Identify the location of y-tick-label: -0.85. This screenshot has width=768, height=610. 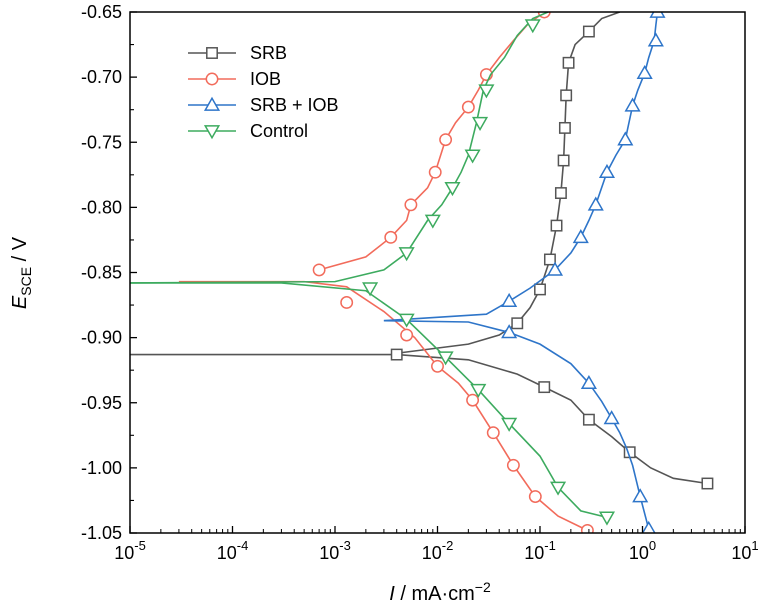
(101, 273).